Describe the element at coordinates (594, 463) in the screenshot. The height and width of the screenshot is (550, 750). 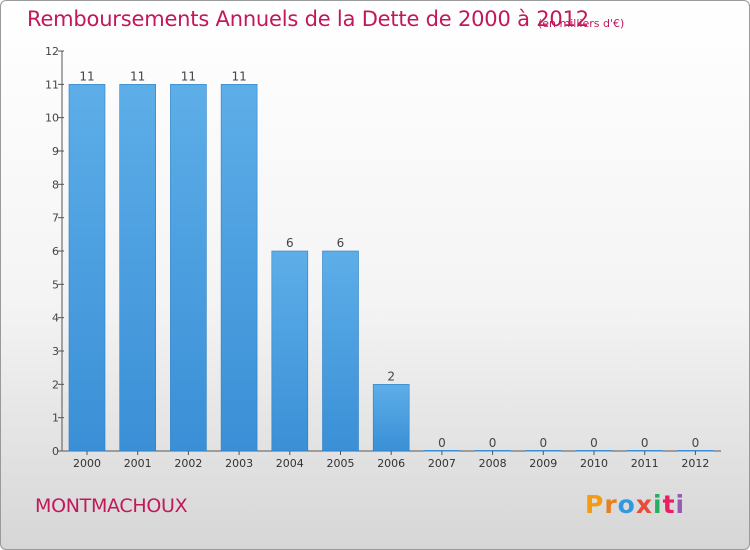
I see `x-tick-label: 2010` at that location.